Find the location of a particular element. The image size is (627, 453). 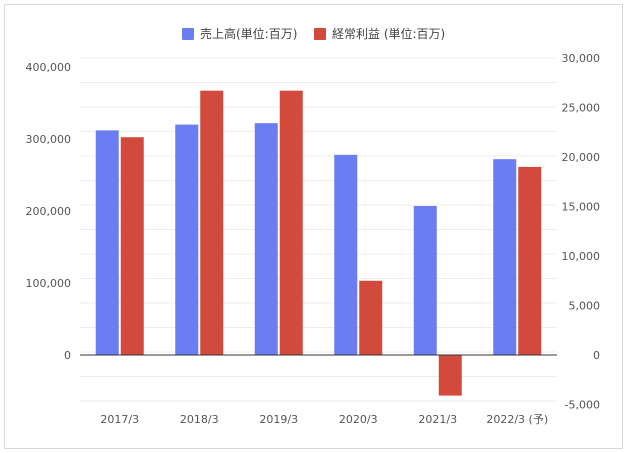

legend: 売上高(単位:百万) 経常利益 (単位:百万) is located at coordinates (313, 33).